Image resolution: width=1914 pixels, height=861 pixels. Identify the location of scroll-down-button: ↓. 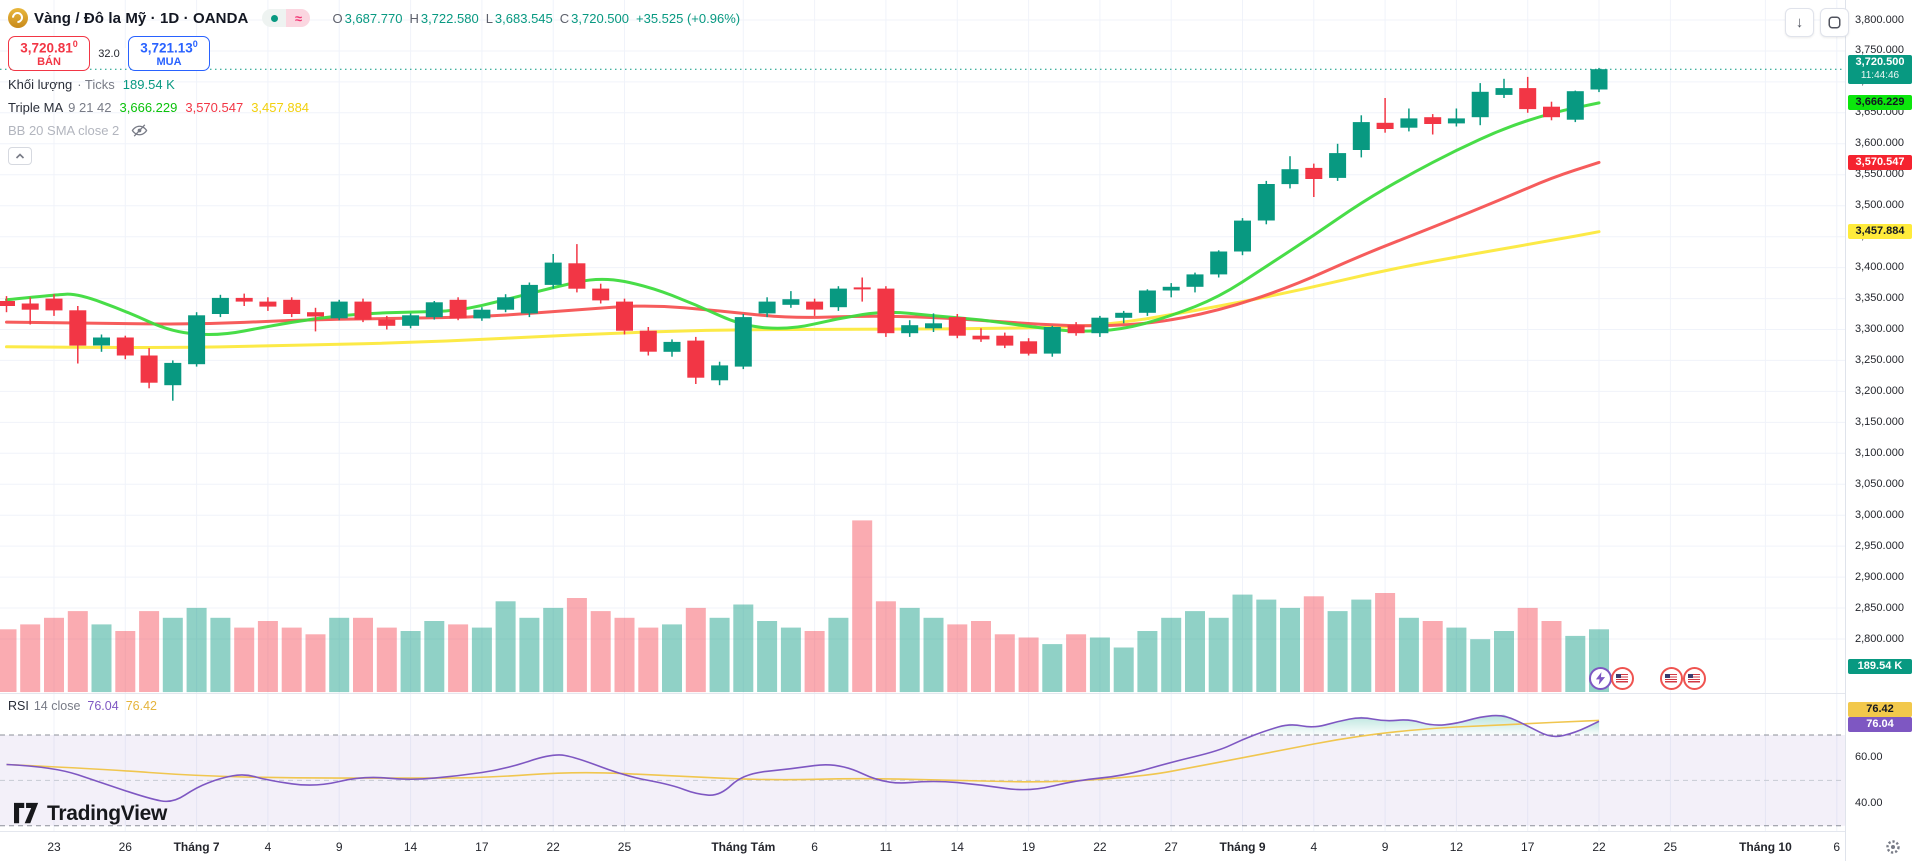
(1799, 22).